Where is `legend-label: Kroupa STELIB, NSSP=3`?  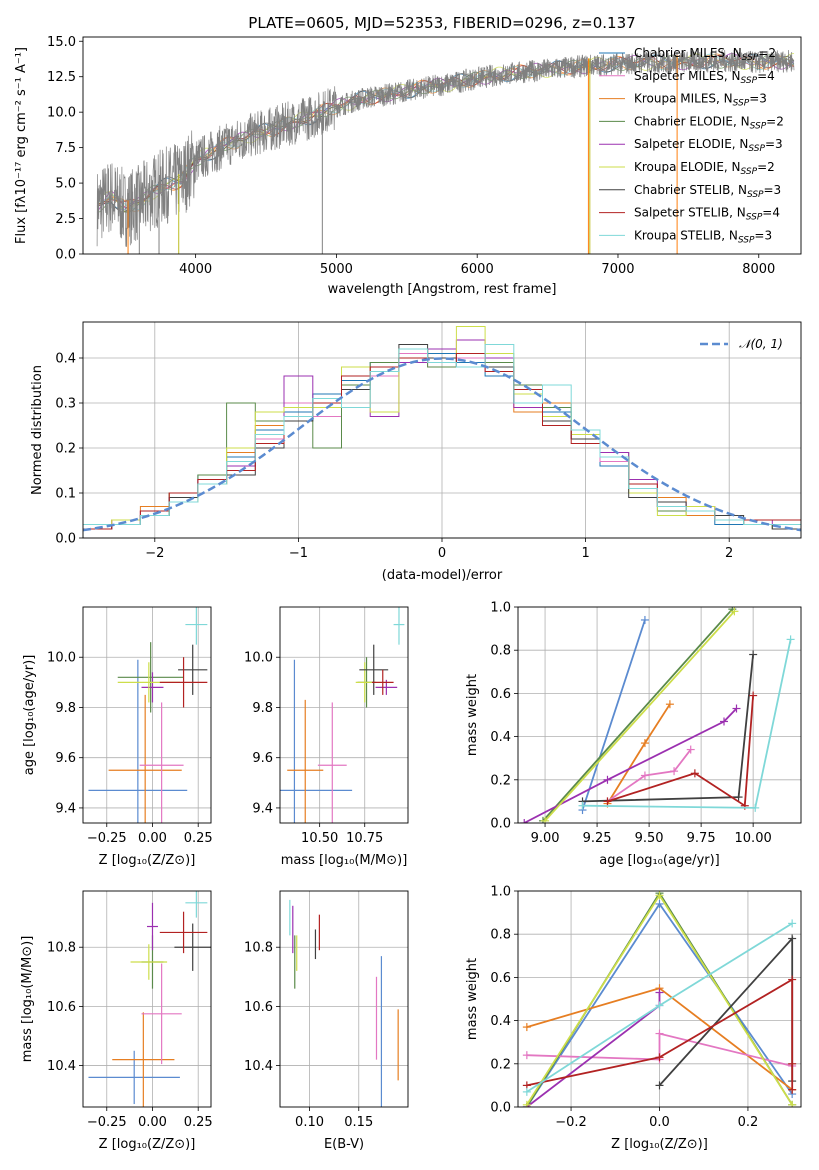 legend-label: Kroupa STELIB, NSSP=3 is located at coordinates (703, 236).